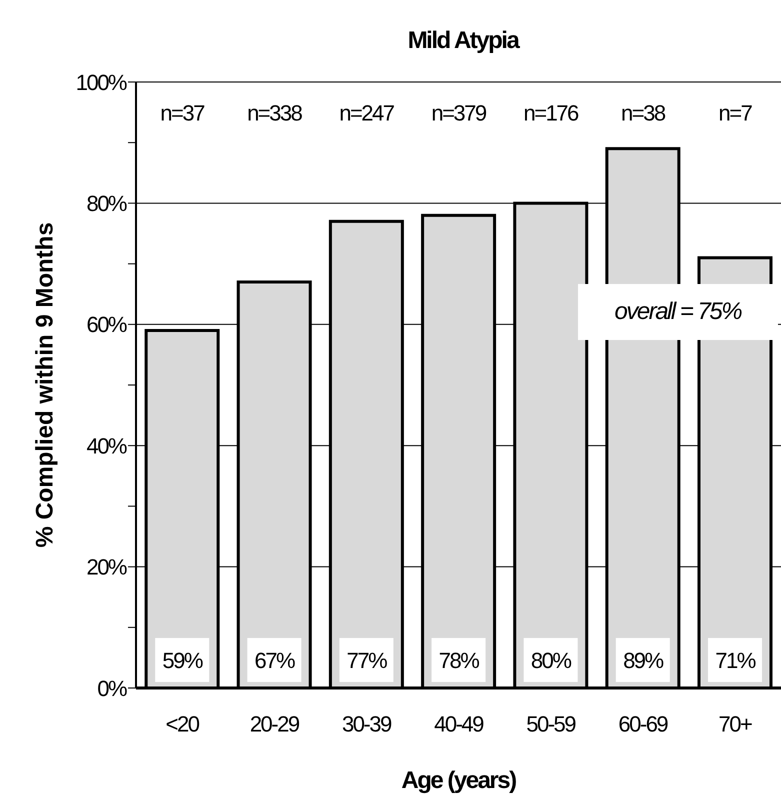 The height and width of the screenshot is (809, 781). I want to click on y-tick-label: 100%, so click(101, 82).